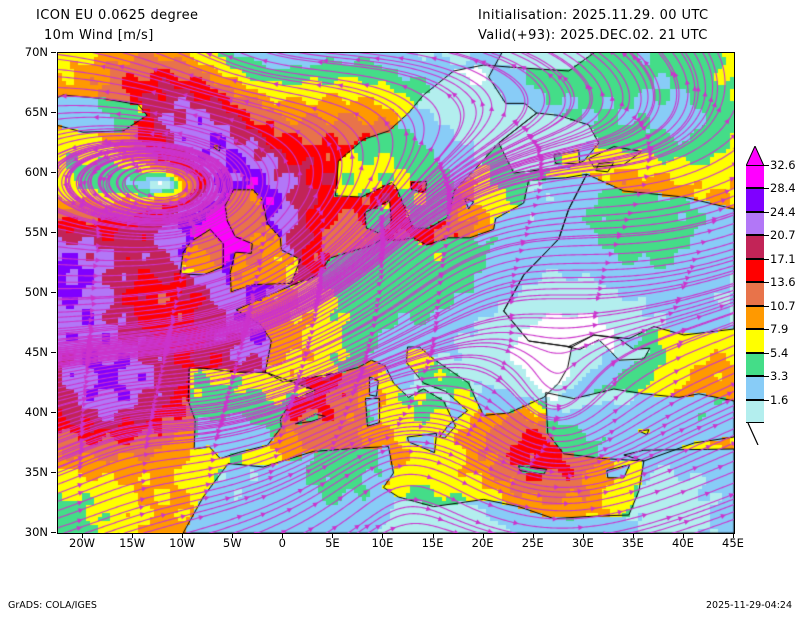 The image size is (800, 618). What do you see at coordinates (132, 543) in the screenshot?
I see `x-tick-label: 15W` at bounding box center [132, 543].